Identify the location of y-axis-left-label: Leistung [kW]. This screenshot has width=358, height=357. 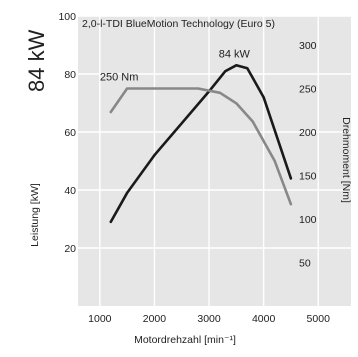
(35, 215).